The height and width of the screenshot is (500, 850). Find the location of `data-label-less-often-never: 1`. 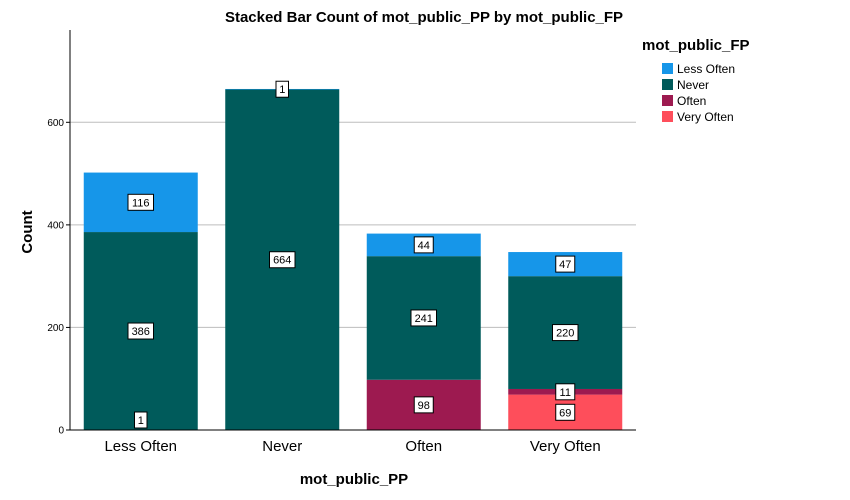

data-label-less-often-never: 1 is located at coordinates (141, 420).